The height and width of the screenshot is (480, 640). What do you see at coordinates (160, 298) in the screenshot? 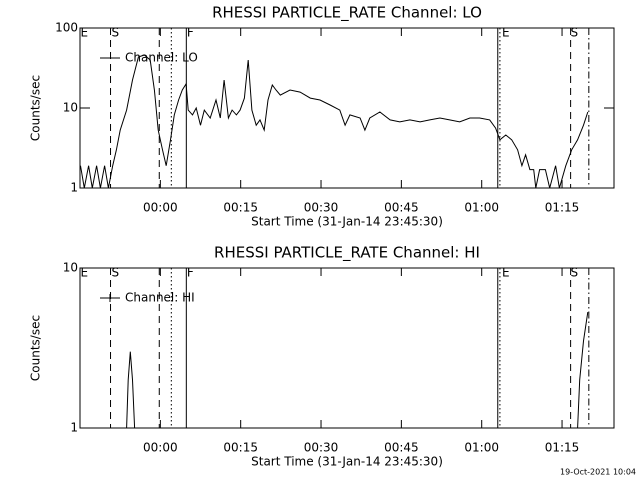
I see `legend-label: Channel: HI` at bounding box center [160, 298].